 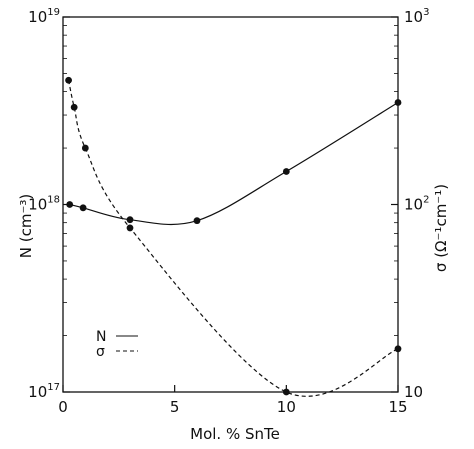 I want to click on y-right-axis-title: σ (Ω⁻¹cm⁻¹), so click(x=441, y=228).